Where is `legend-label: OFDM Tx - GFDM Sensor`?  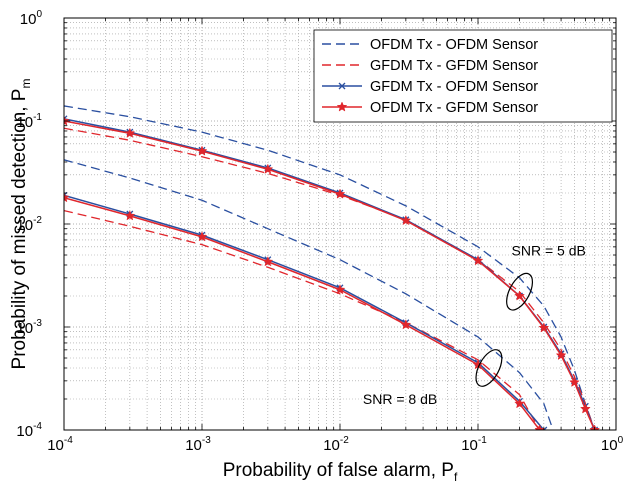
legend-label: OFDM Tx - GFDM Sensor is located at coordinates (454, 108).